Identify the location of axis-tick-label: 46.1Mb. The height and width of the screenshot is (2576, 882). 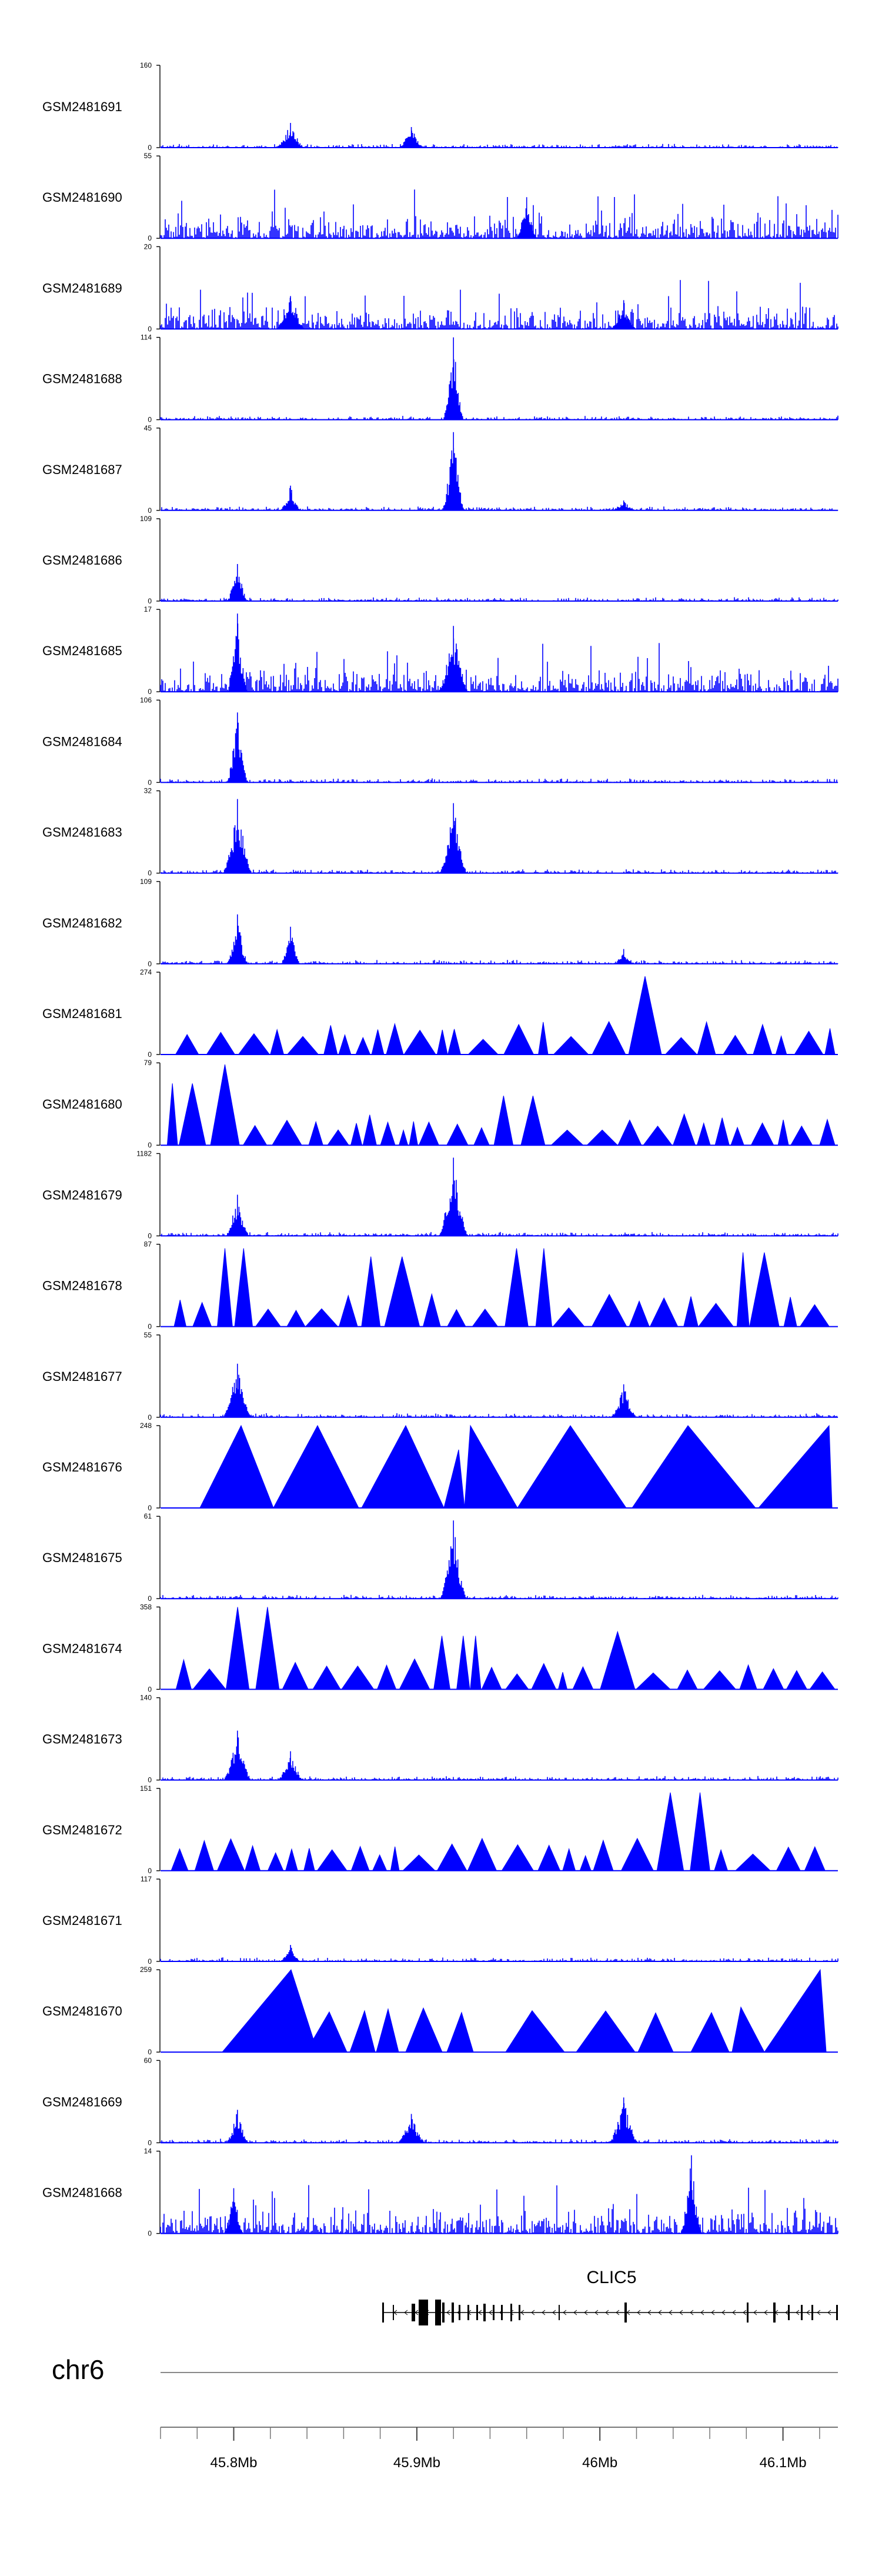
(783, 2463).